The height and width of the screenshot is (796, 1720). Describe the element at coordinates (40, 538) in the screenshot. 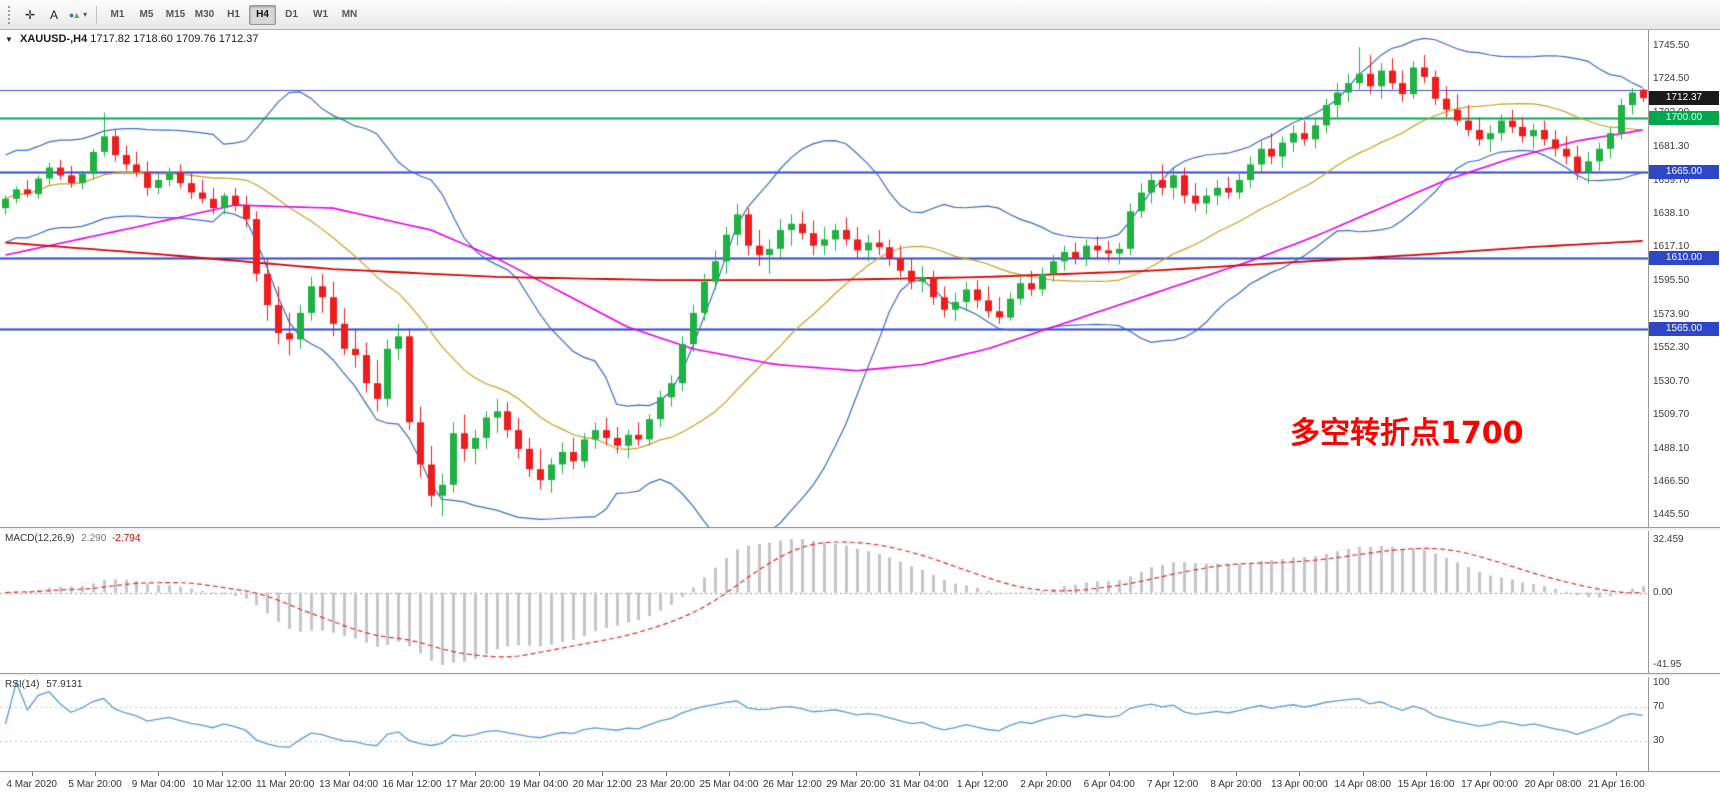

I see `macd-name: MACD(12,26,9)` at that location.